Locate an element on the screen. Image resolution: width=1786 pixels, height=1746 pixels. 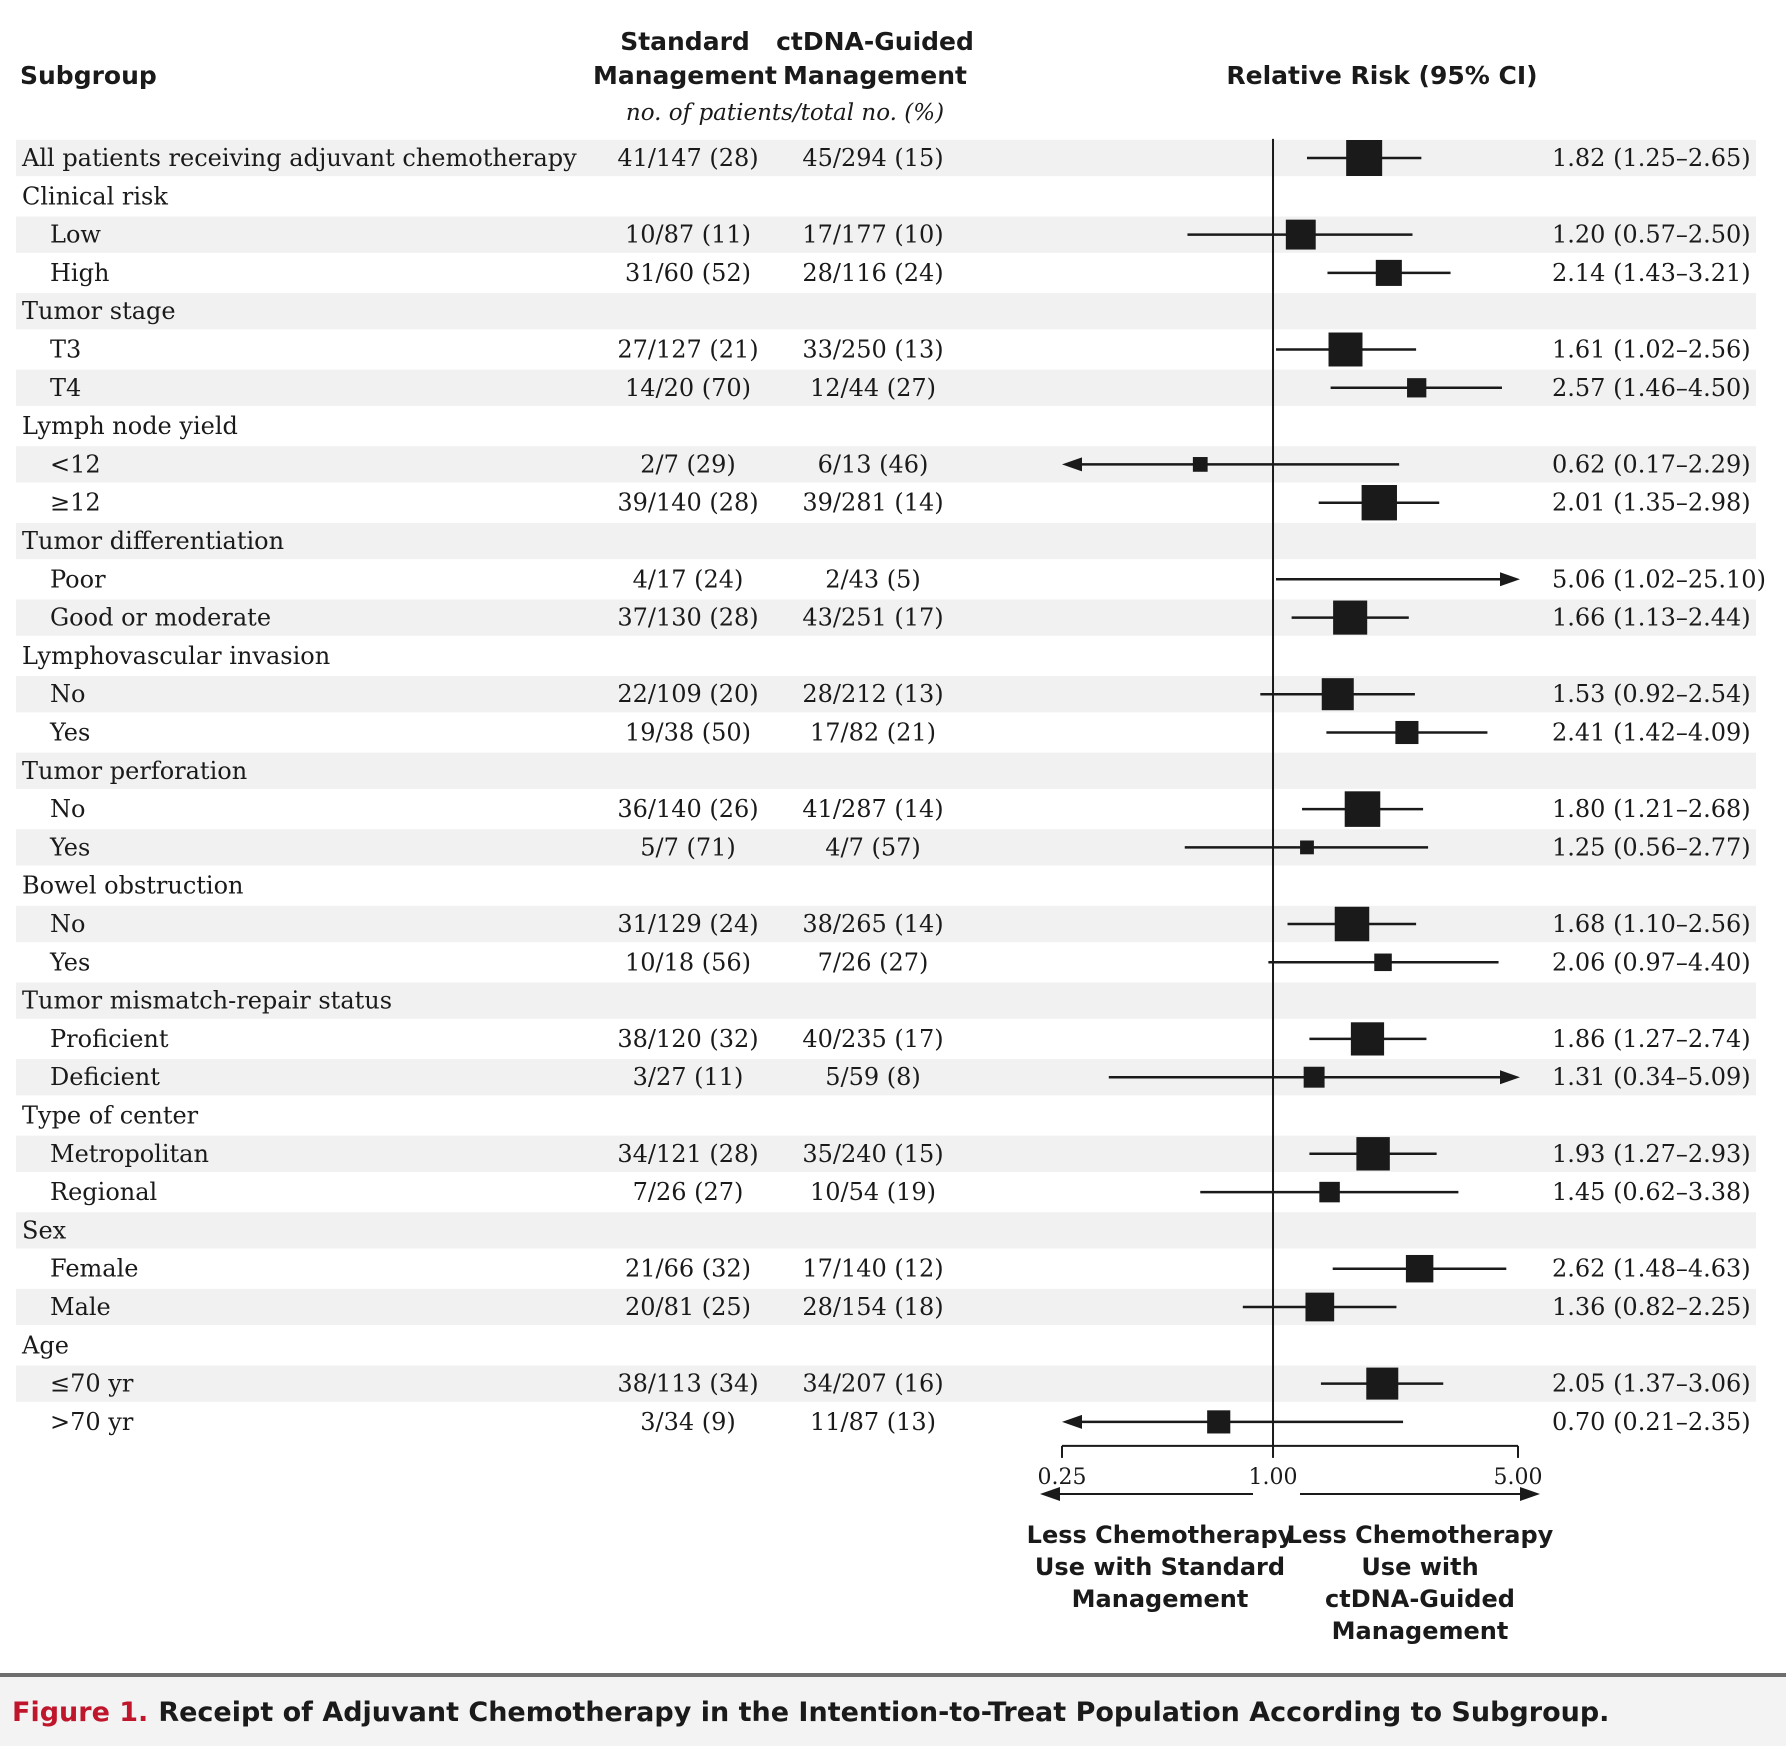
ctdna-count: 17/177 (10) is located at coordinates (872, 235).